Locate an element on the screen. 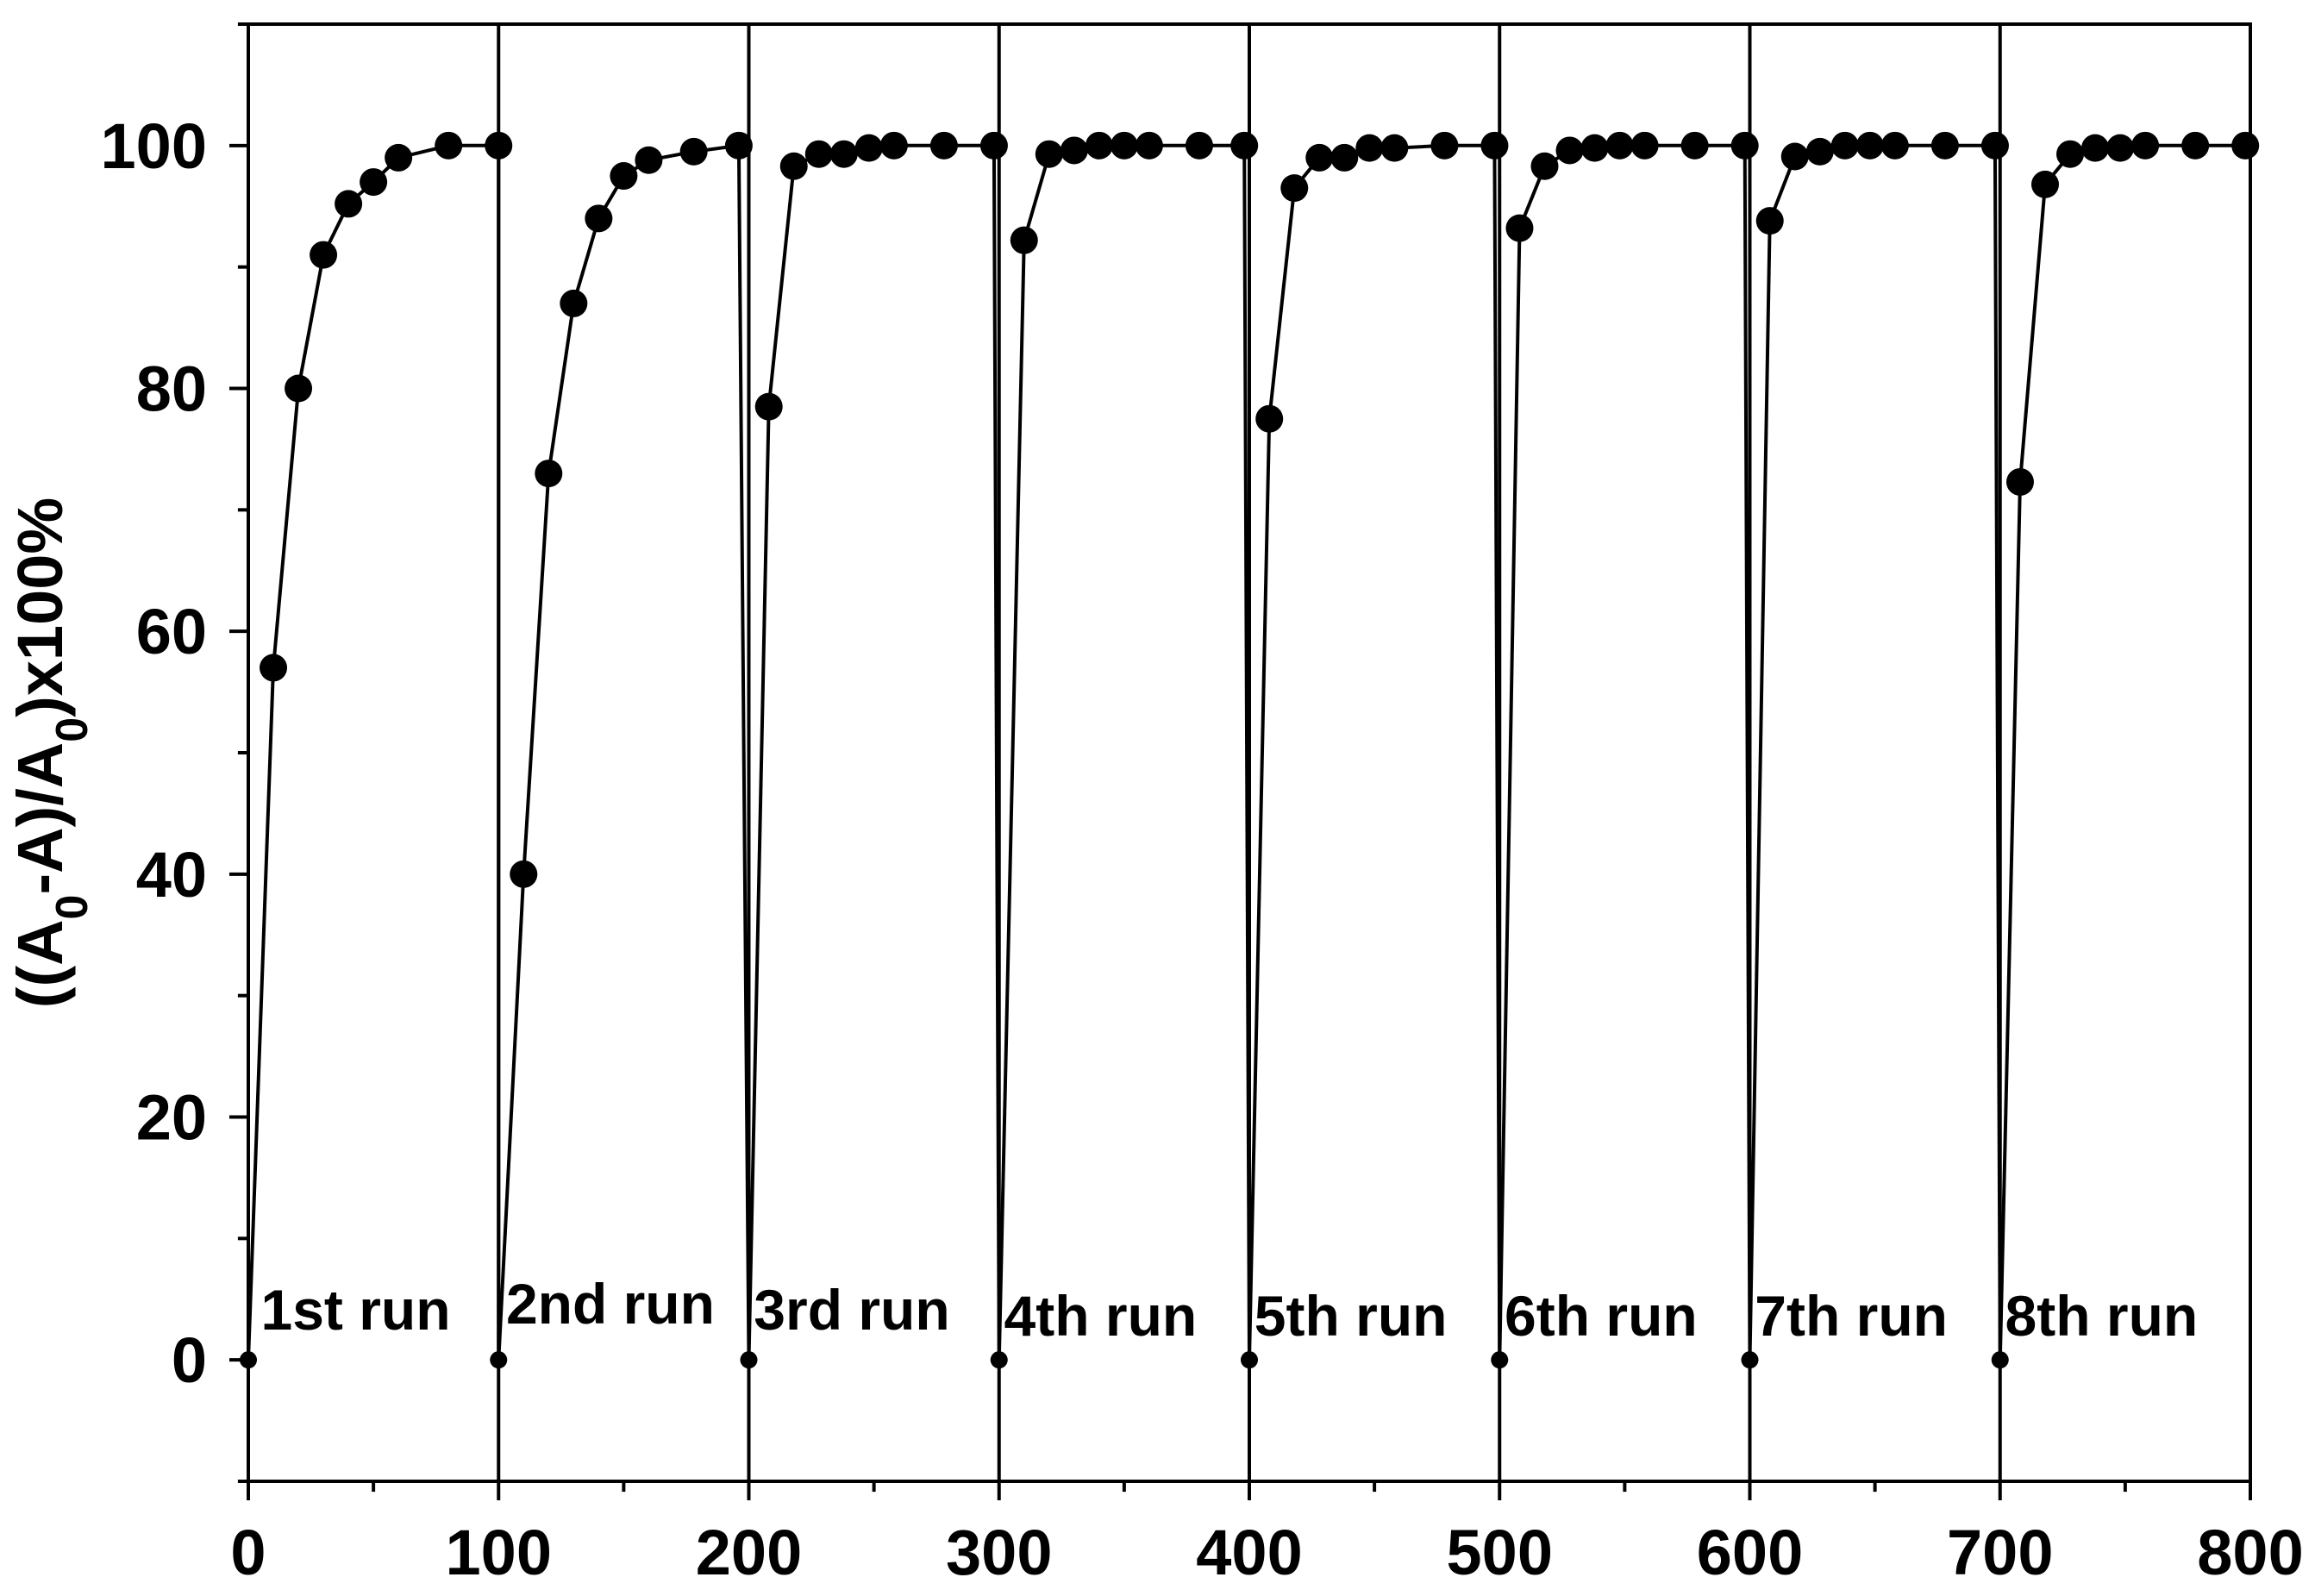 This screenshot has height=1596, width=2315. run-label: 3rd run is located at coordinates (852, 1310).